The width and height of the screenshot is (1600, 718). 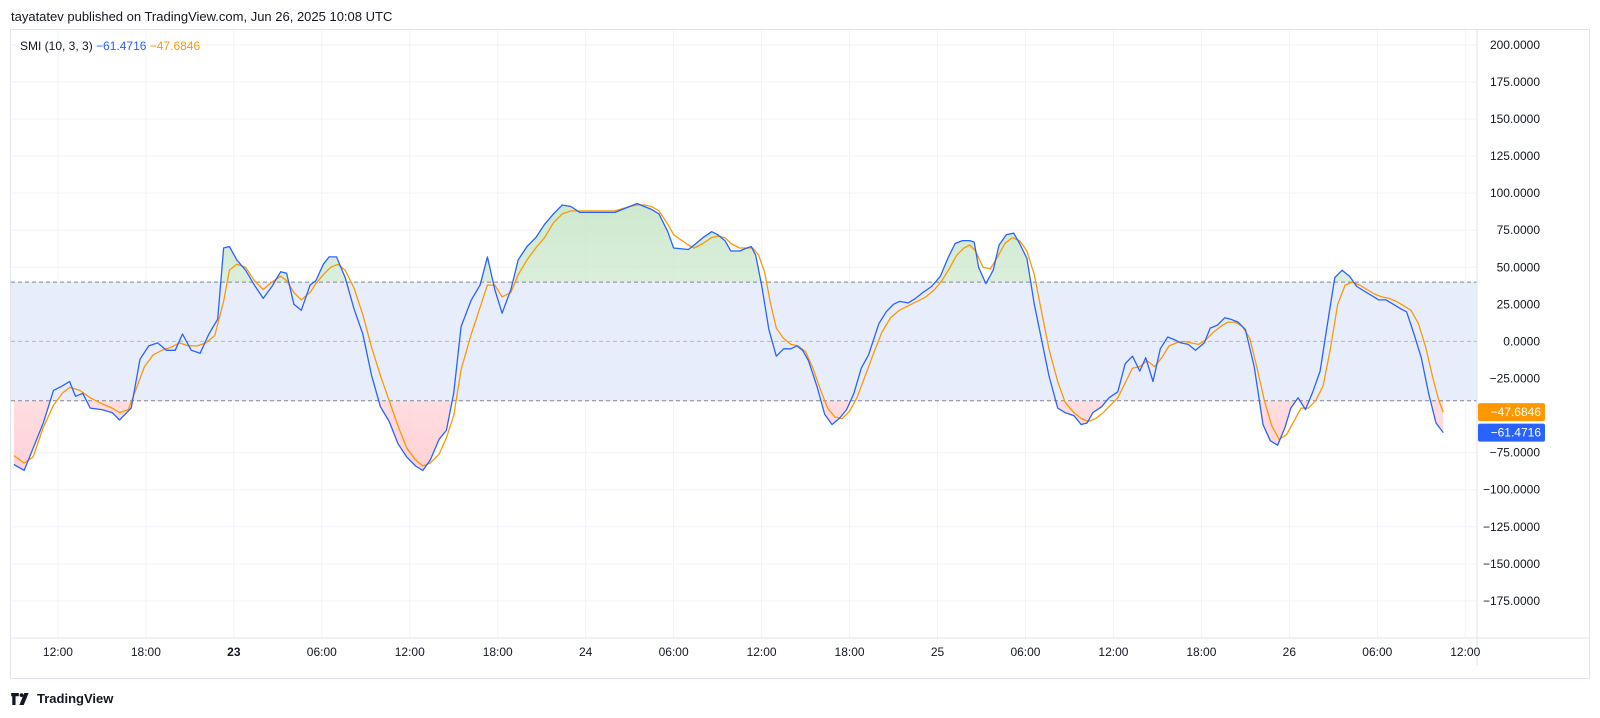 I want to click on signal-legend-value: −47.6846, so click(x=175, y=46).